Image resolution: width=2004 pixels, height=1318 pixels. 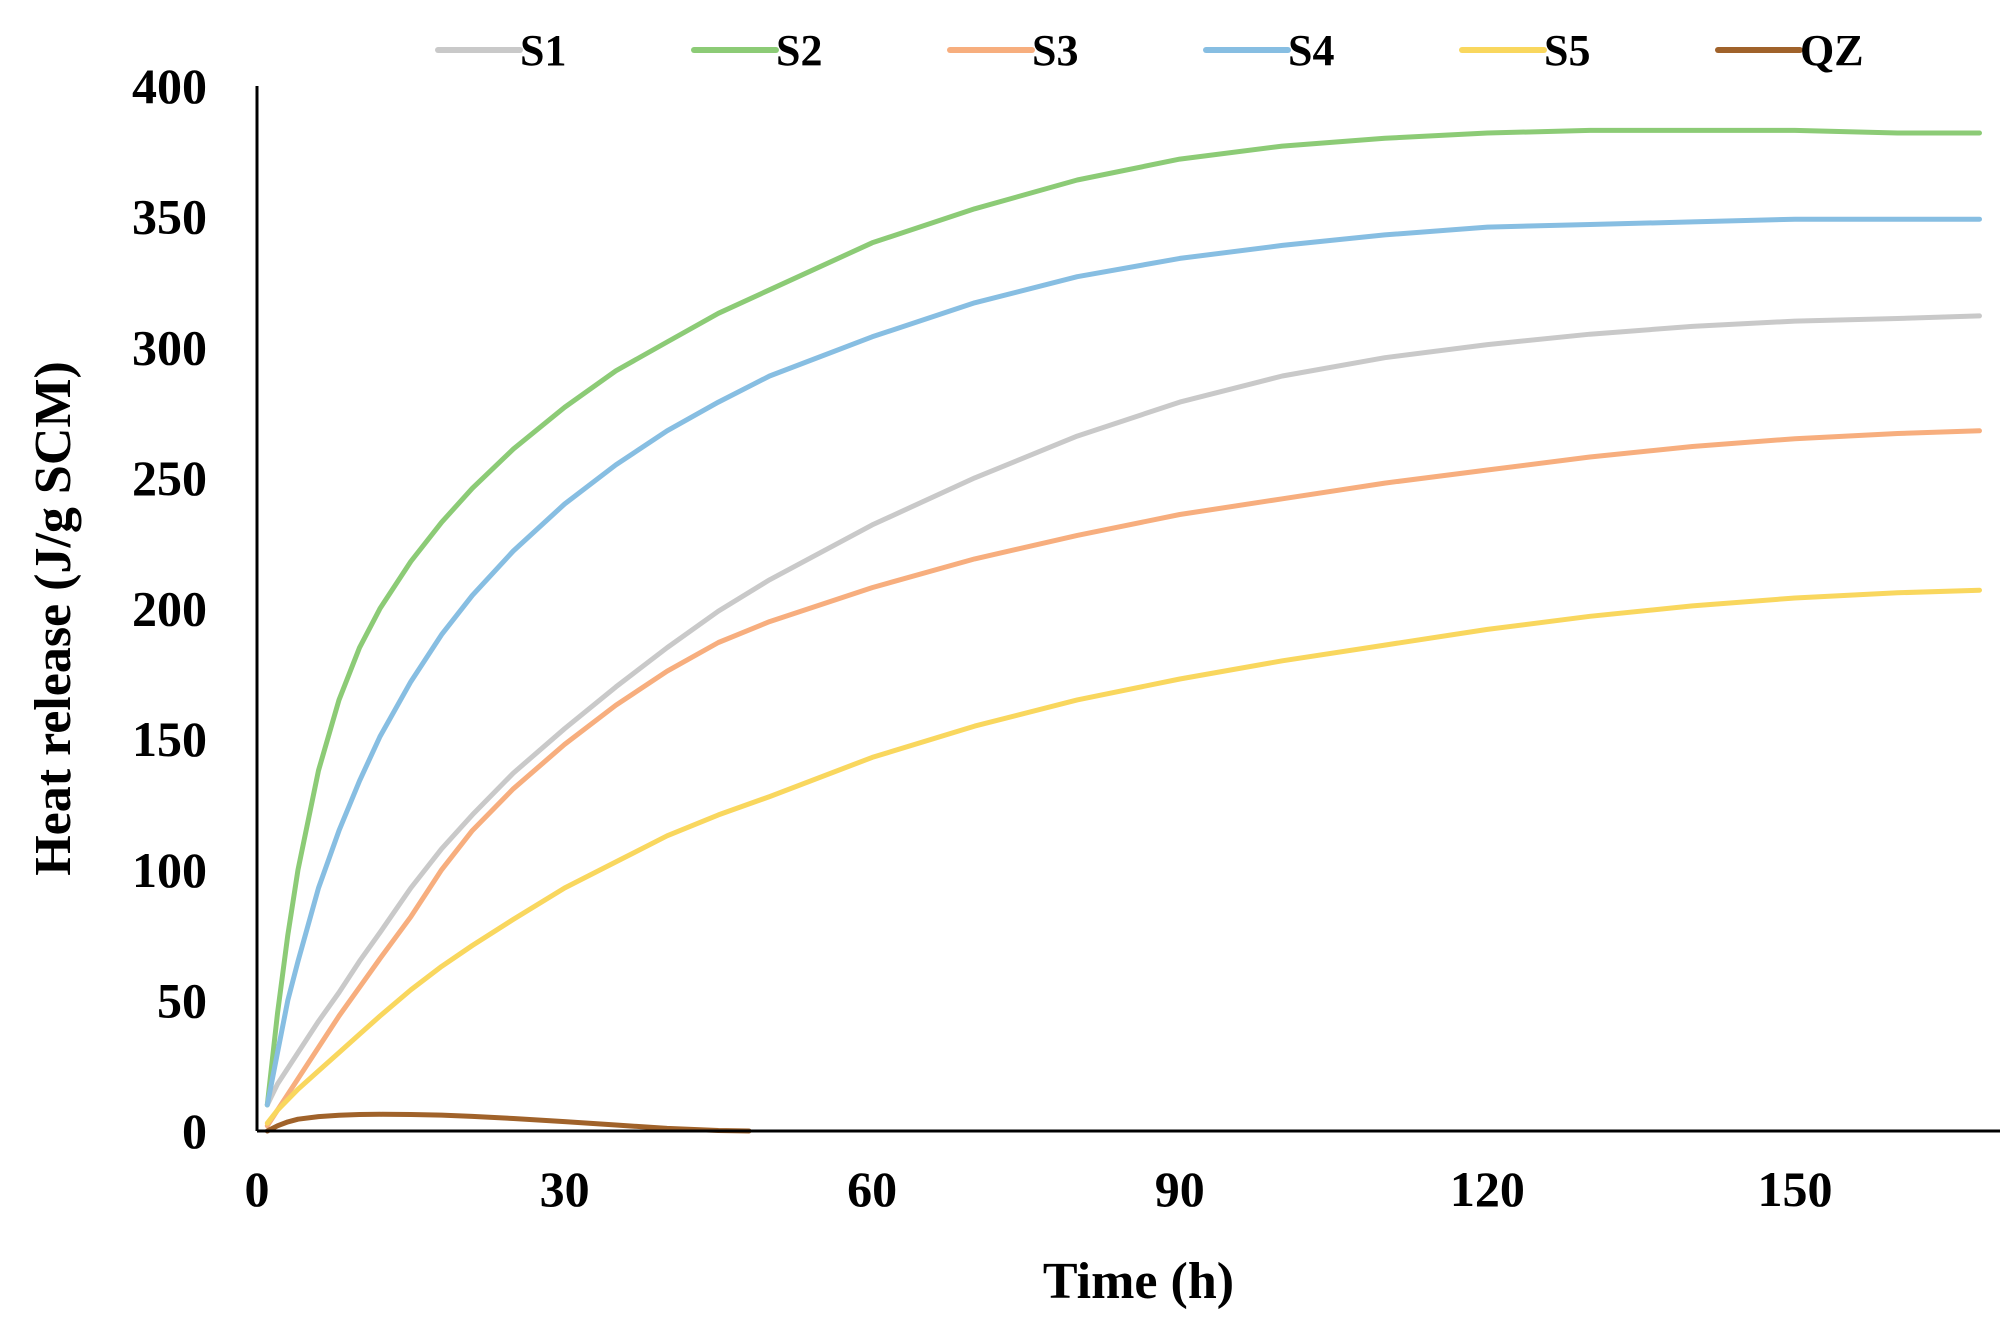 I want to click on x-axis-title: Time (h), so click(x=1138, y=1281).